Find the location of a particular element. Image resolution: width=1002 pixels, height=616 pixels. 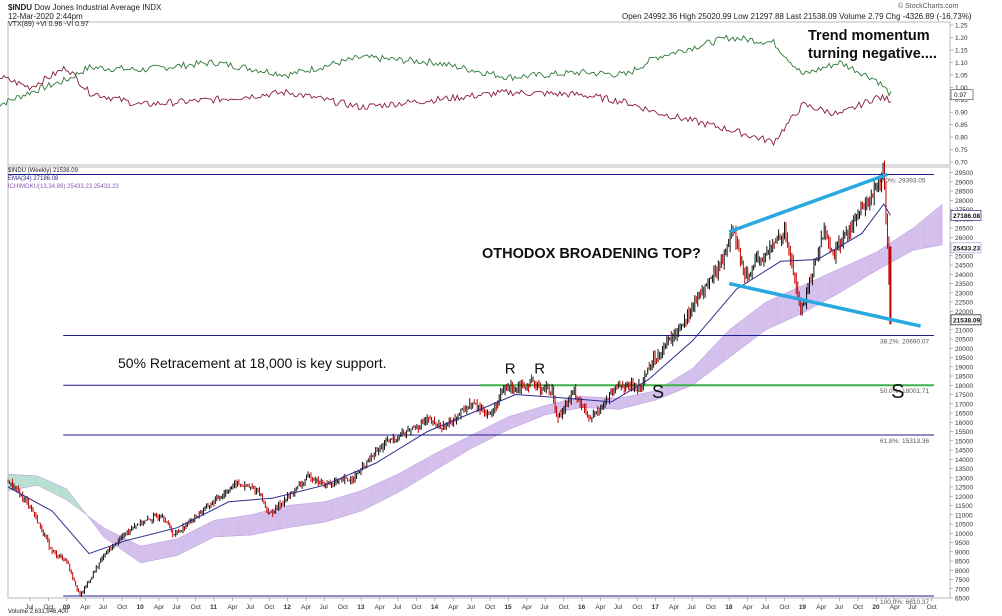

price-ytick-label: 8500 is located at coordinates (962, 562).